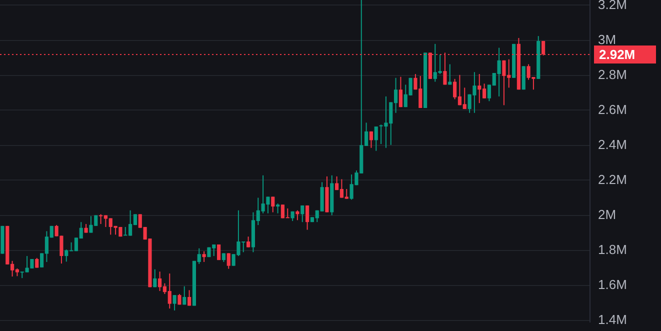 The height and width of the screenshot is (331, 661). Describe the element at coordinates (612, 284) in the screenshot. I see `y-tick-label: 1.6M` at that location.